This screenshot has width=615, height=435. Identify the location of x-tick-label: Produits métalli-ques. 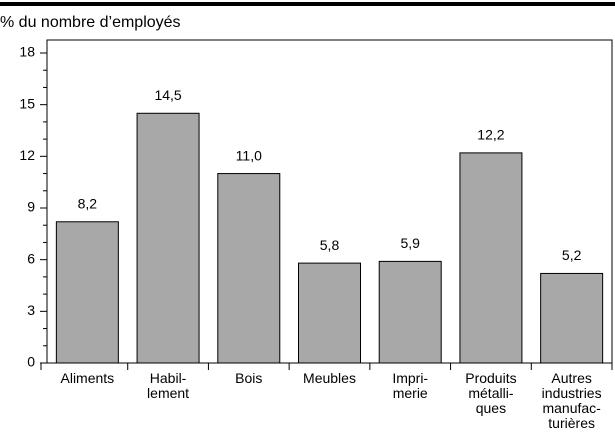
(490, 393).